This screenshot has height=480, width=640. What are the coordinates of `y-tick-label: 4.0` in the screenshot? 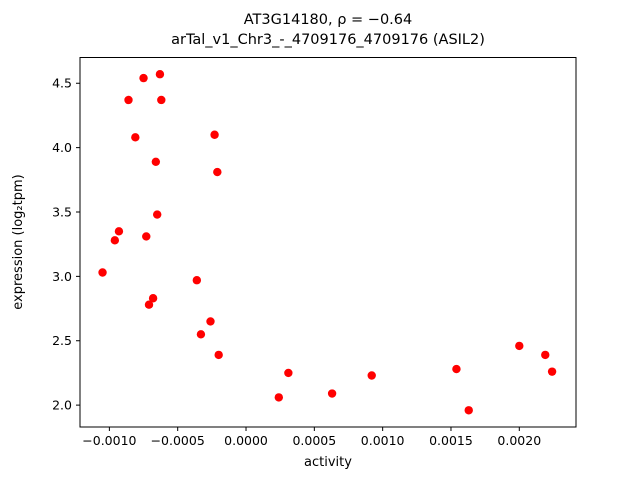 It's located at (62, 147).